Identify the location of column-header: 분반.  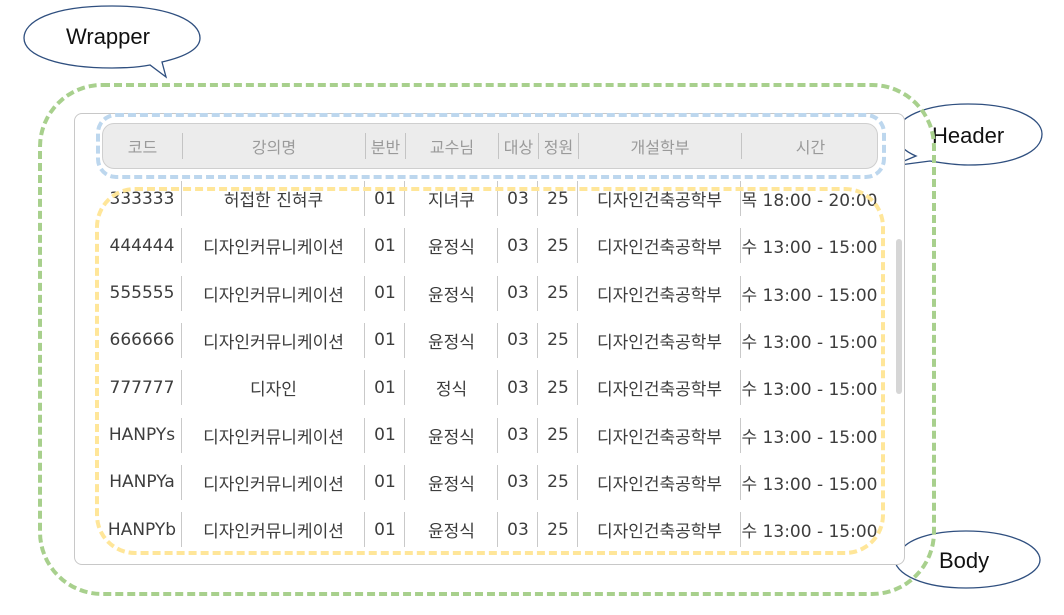
(386, 146).